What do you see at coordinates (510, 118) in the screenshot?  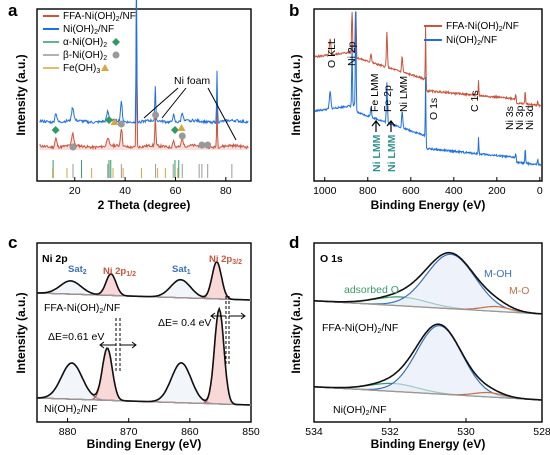 I see `b-label-ni3s: Ni 3s` at bounding box center [510, 118].